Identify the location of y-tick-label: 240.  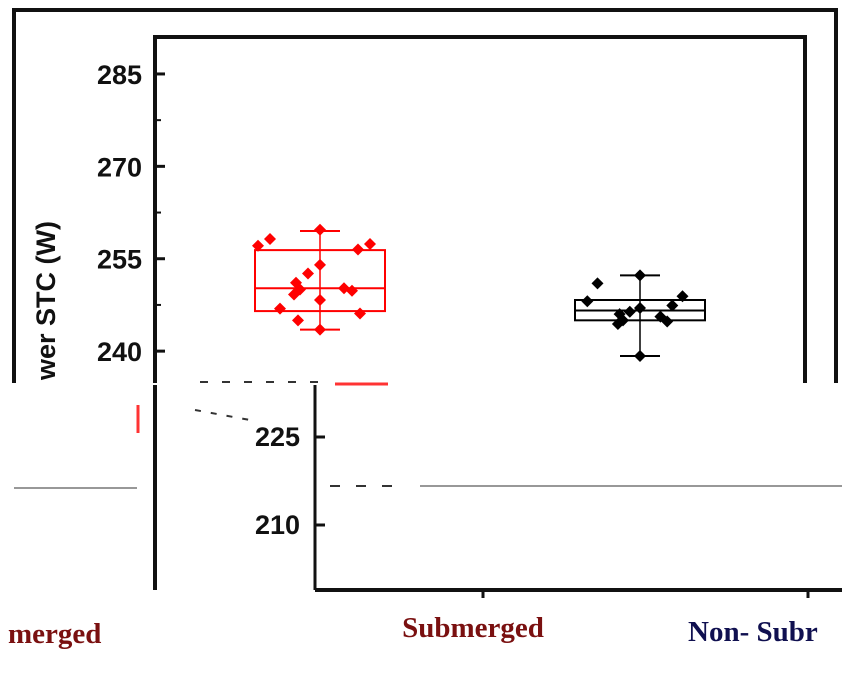
(119, 352).